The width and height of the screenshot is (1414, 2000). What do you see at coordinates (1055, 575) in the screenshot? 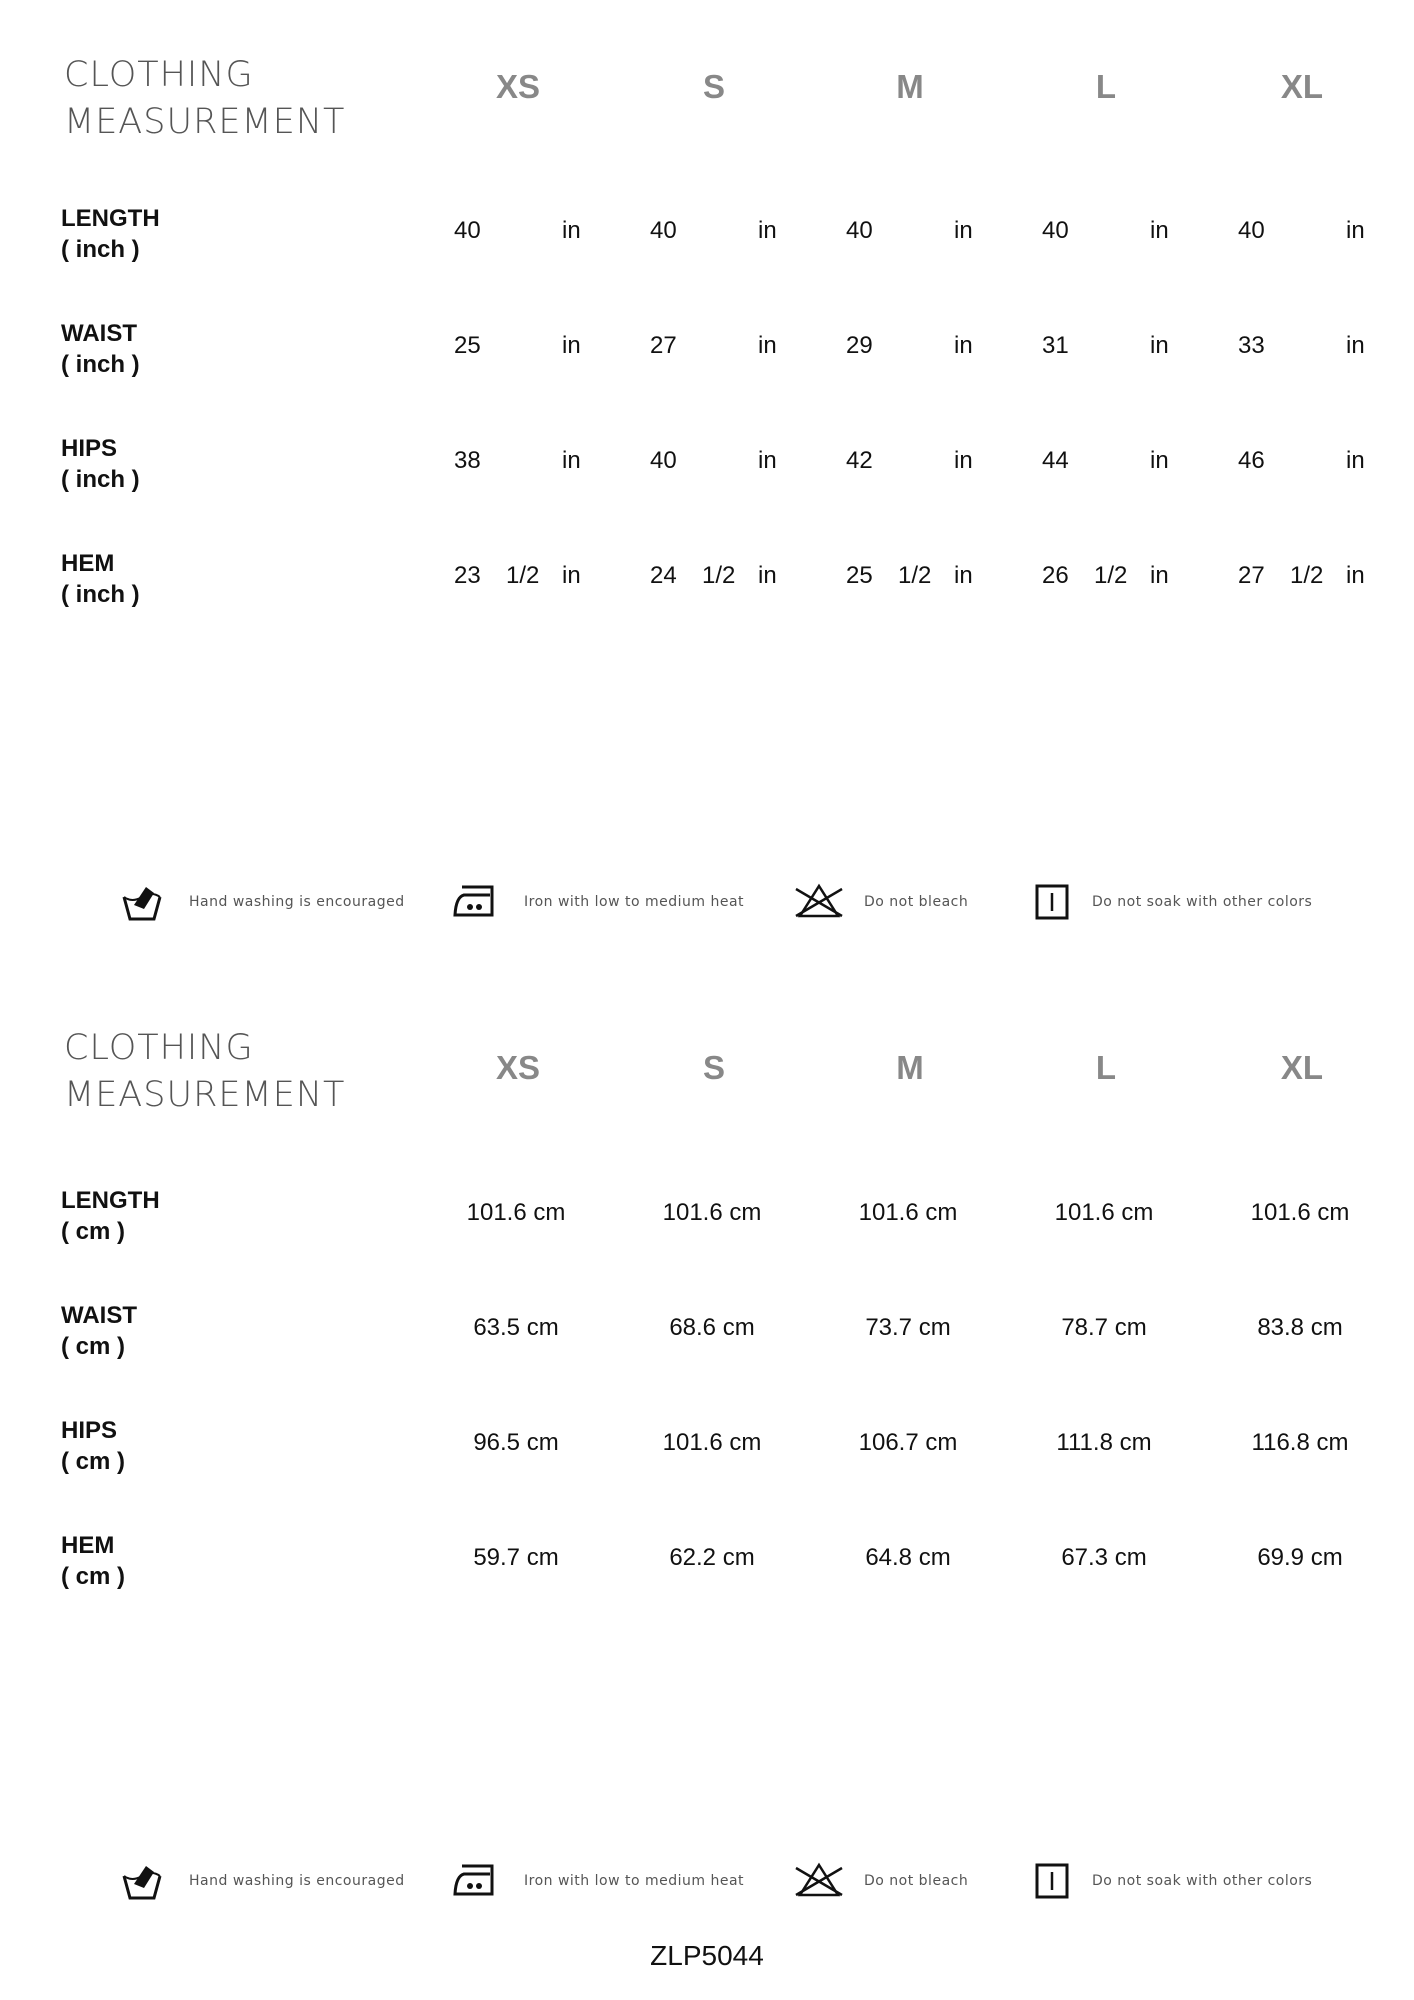
I see `value-number: 26` at bounding box center [1055, 575].